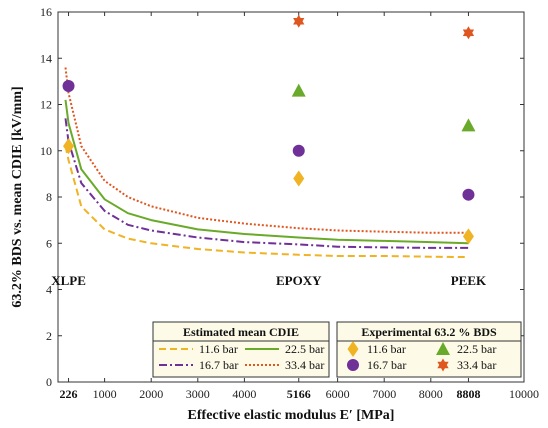  Describe the element at coordinates (443, 348) in the screenshot. I see `legend-marker-triangle` at that location.